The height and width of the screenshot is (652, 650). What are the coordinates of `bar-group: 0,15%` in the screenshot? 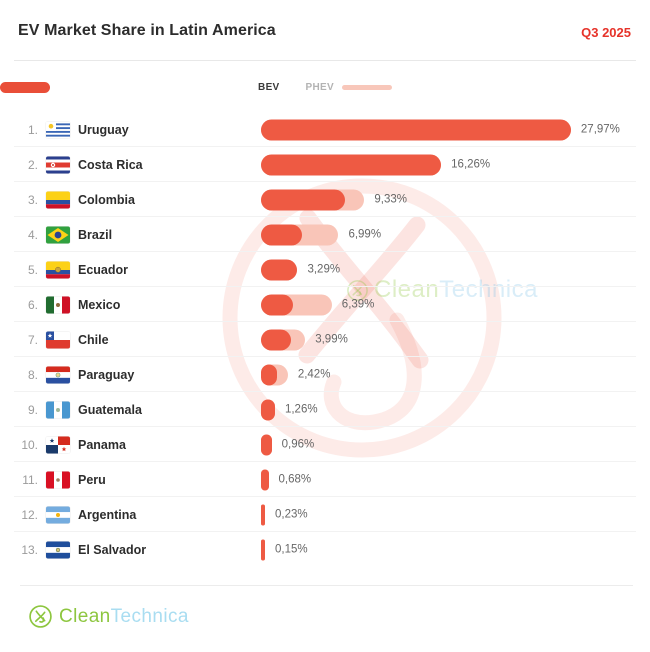 It's located at (284, 549).